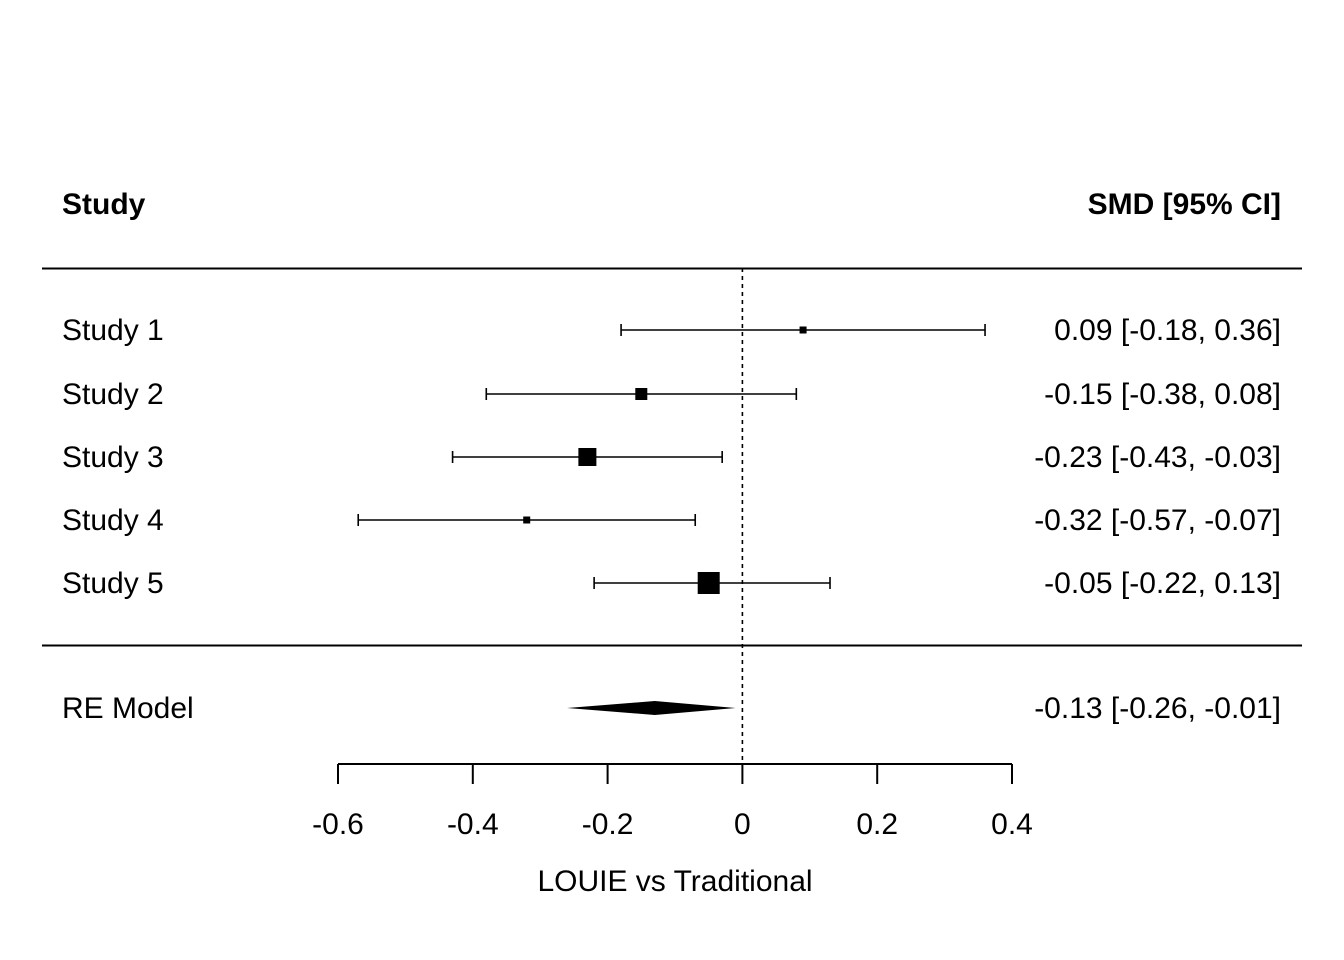 The width and height of the screenshot is (1344, 960). I want to click on study-label: Study 2, so click(113, 394).